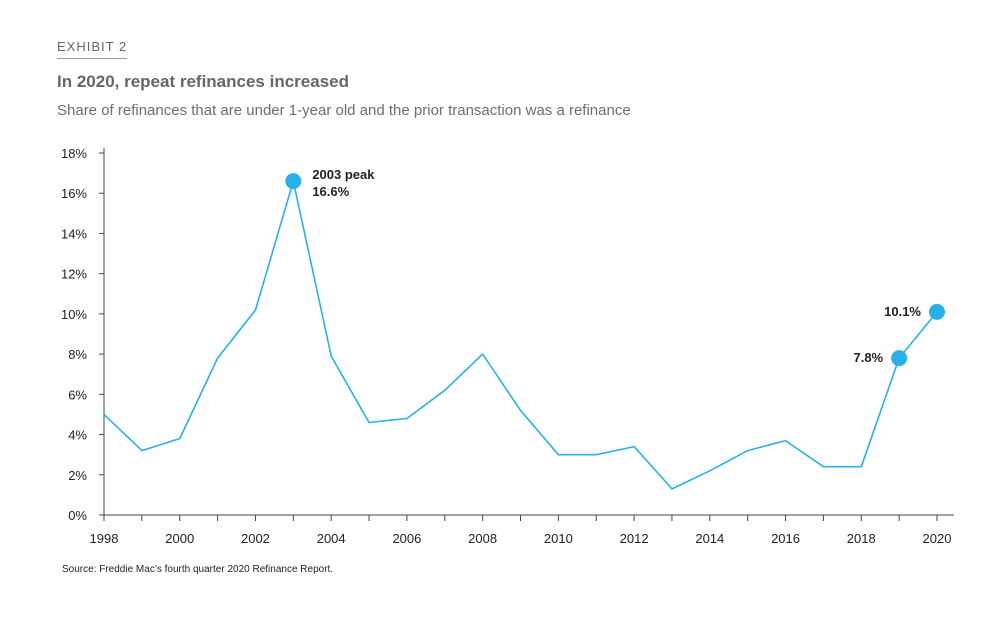  Describe the element at coordinates (77, 515) in the screenshot. I see `y-tick-label: 0%` at that location.